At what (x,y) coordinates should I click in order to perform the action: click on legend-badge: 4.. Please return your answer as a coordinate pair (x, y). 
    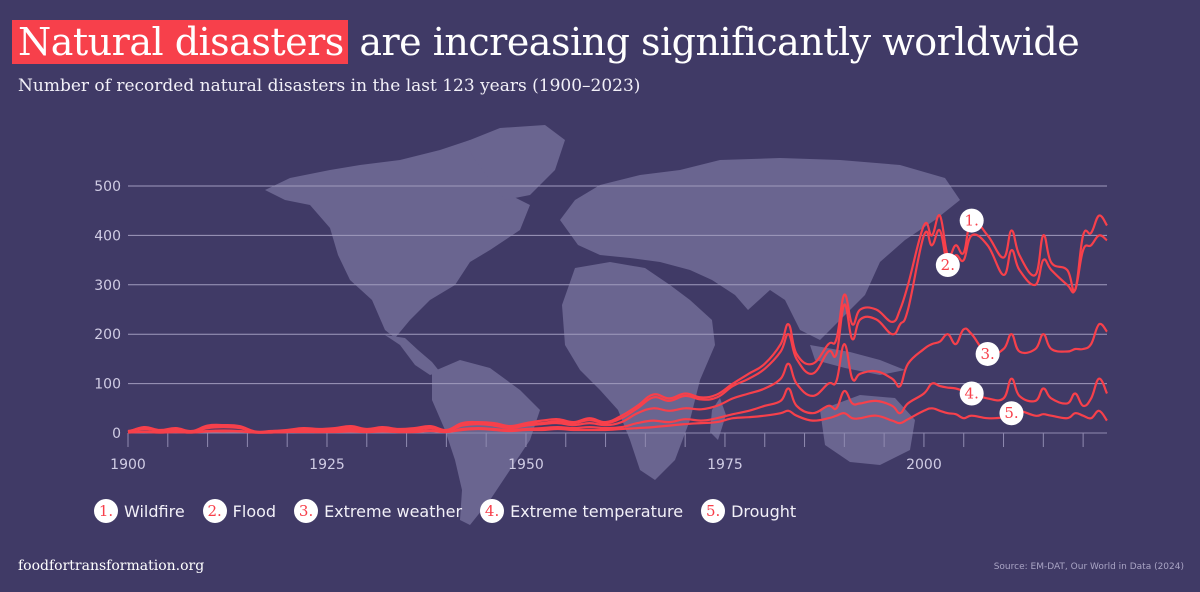
    Looking at the image, I should click on (492, 511).